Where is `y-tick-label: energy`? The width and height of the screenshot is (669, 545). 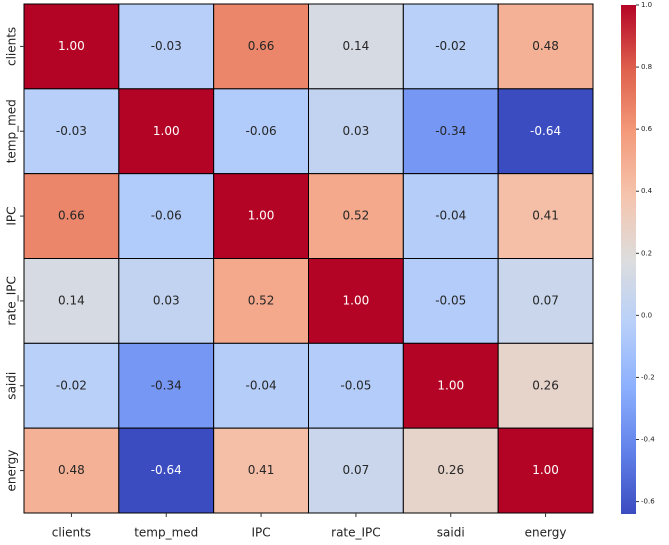 y-tick-label: energy is located at coordinates (12, 471).